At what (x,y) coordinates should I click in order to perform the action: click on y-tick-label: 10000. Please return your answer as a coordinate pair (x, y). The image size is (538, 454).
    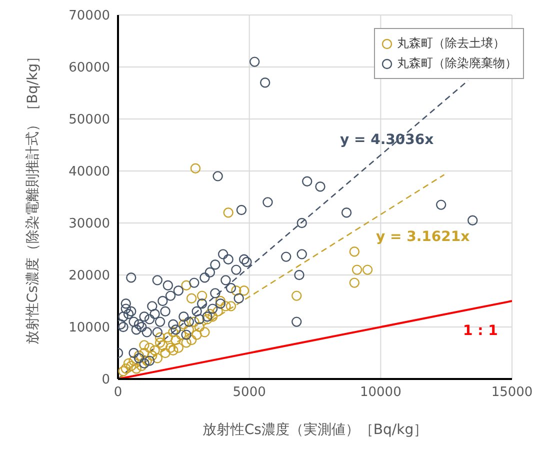
    Looking at the image, I should click on (89, 328).